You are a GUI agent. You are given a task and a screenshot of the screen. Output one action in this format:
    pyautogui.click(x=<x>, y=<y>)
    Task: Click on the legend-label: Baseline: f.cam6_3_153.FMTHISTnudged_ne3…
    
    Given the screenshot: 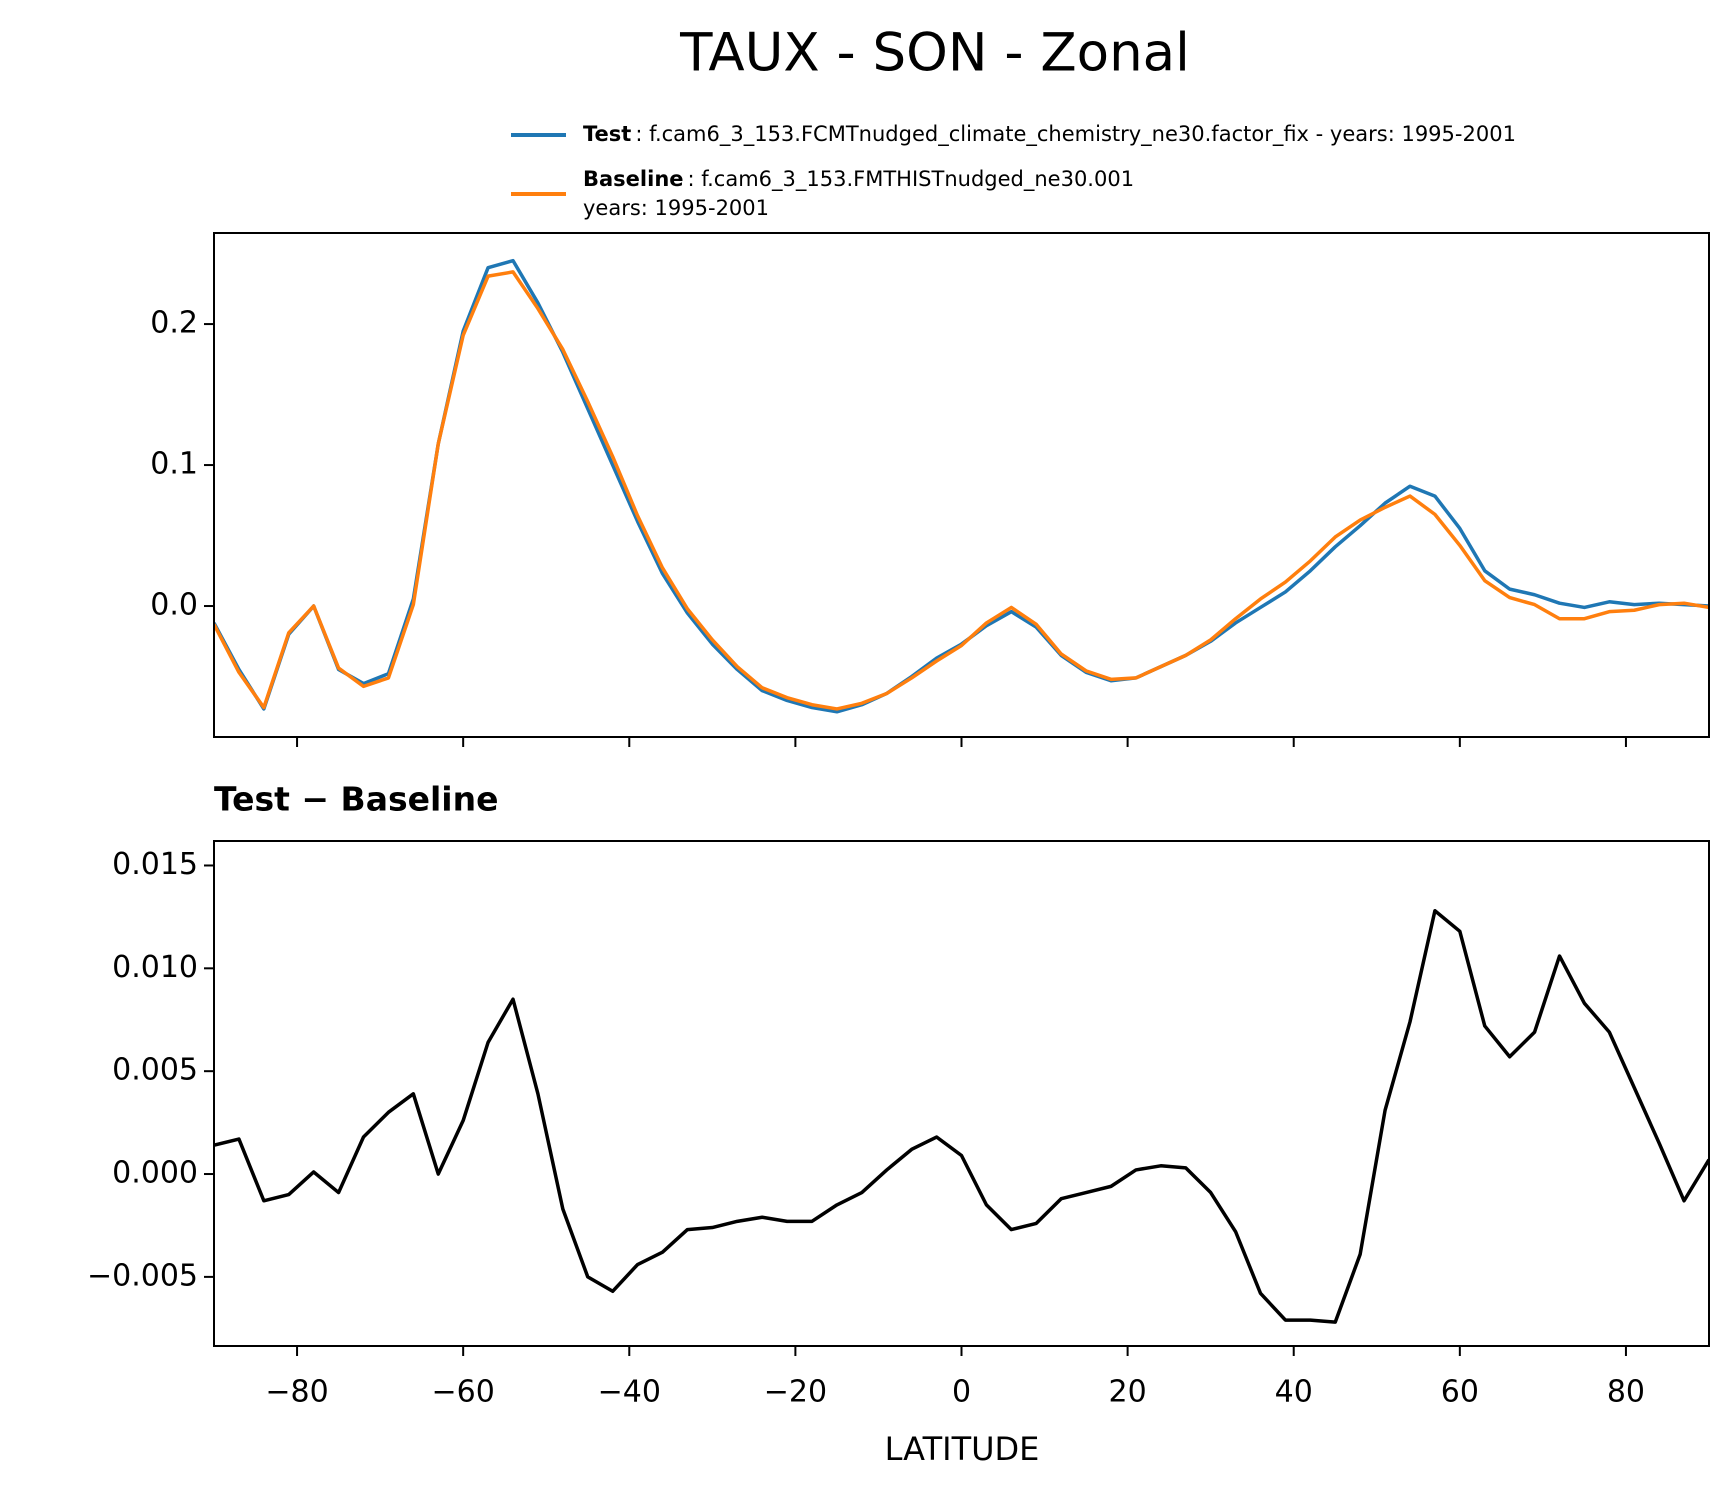 What is the action you would take?
    pyautogui.click(x=858, y=179)
    